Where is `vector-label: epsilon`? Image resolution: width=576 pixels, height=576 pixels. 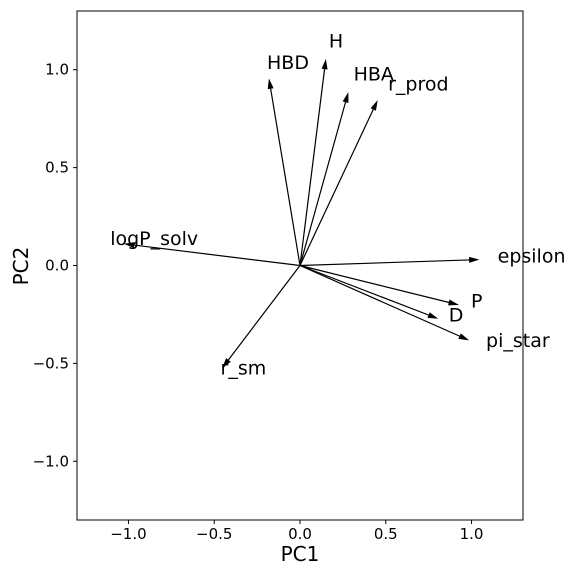 vector-label: epsilon is located at coordinates (532, 257).